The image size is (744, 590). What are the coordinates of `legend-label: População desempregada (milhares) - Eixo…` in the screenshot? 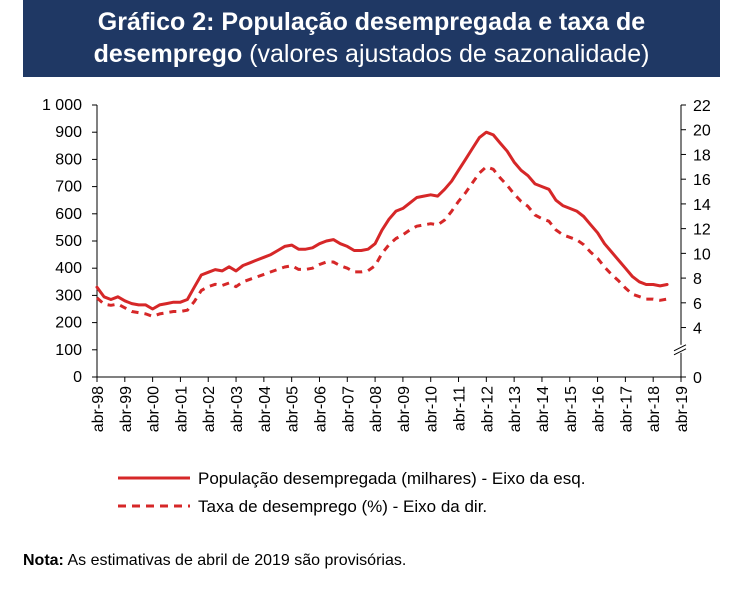 It's located at (391, 478).